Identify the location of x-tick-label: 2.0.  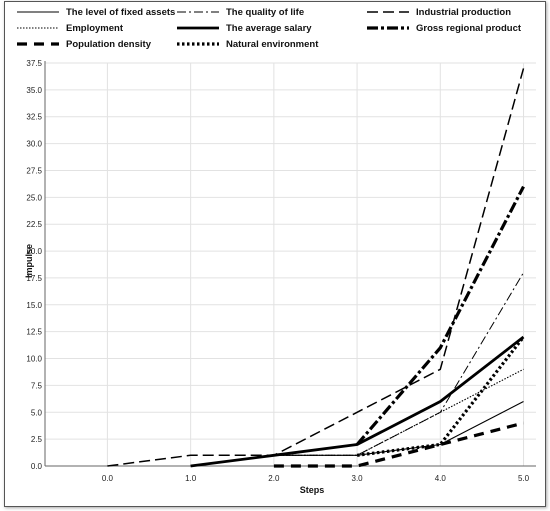
(274, 478).